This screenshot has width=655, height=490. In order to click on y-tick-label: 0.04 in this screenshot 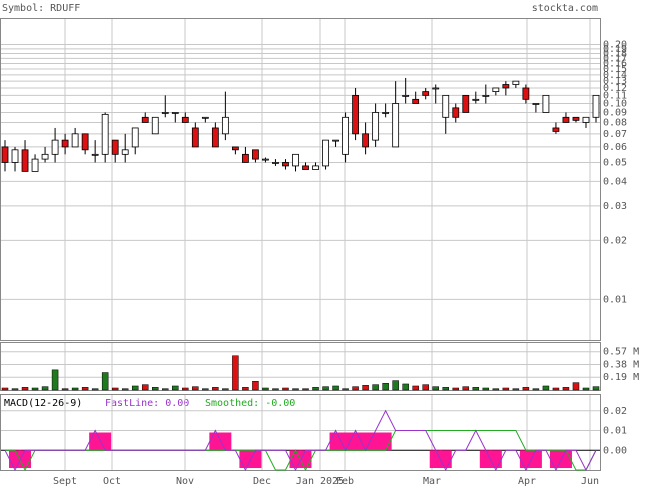, I will do `click(615, 181)`.